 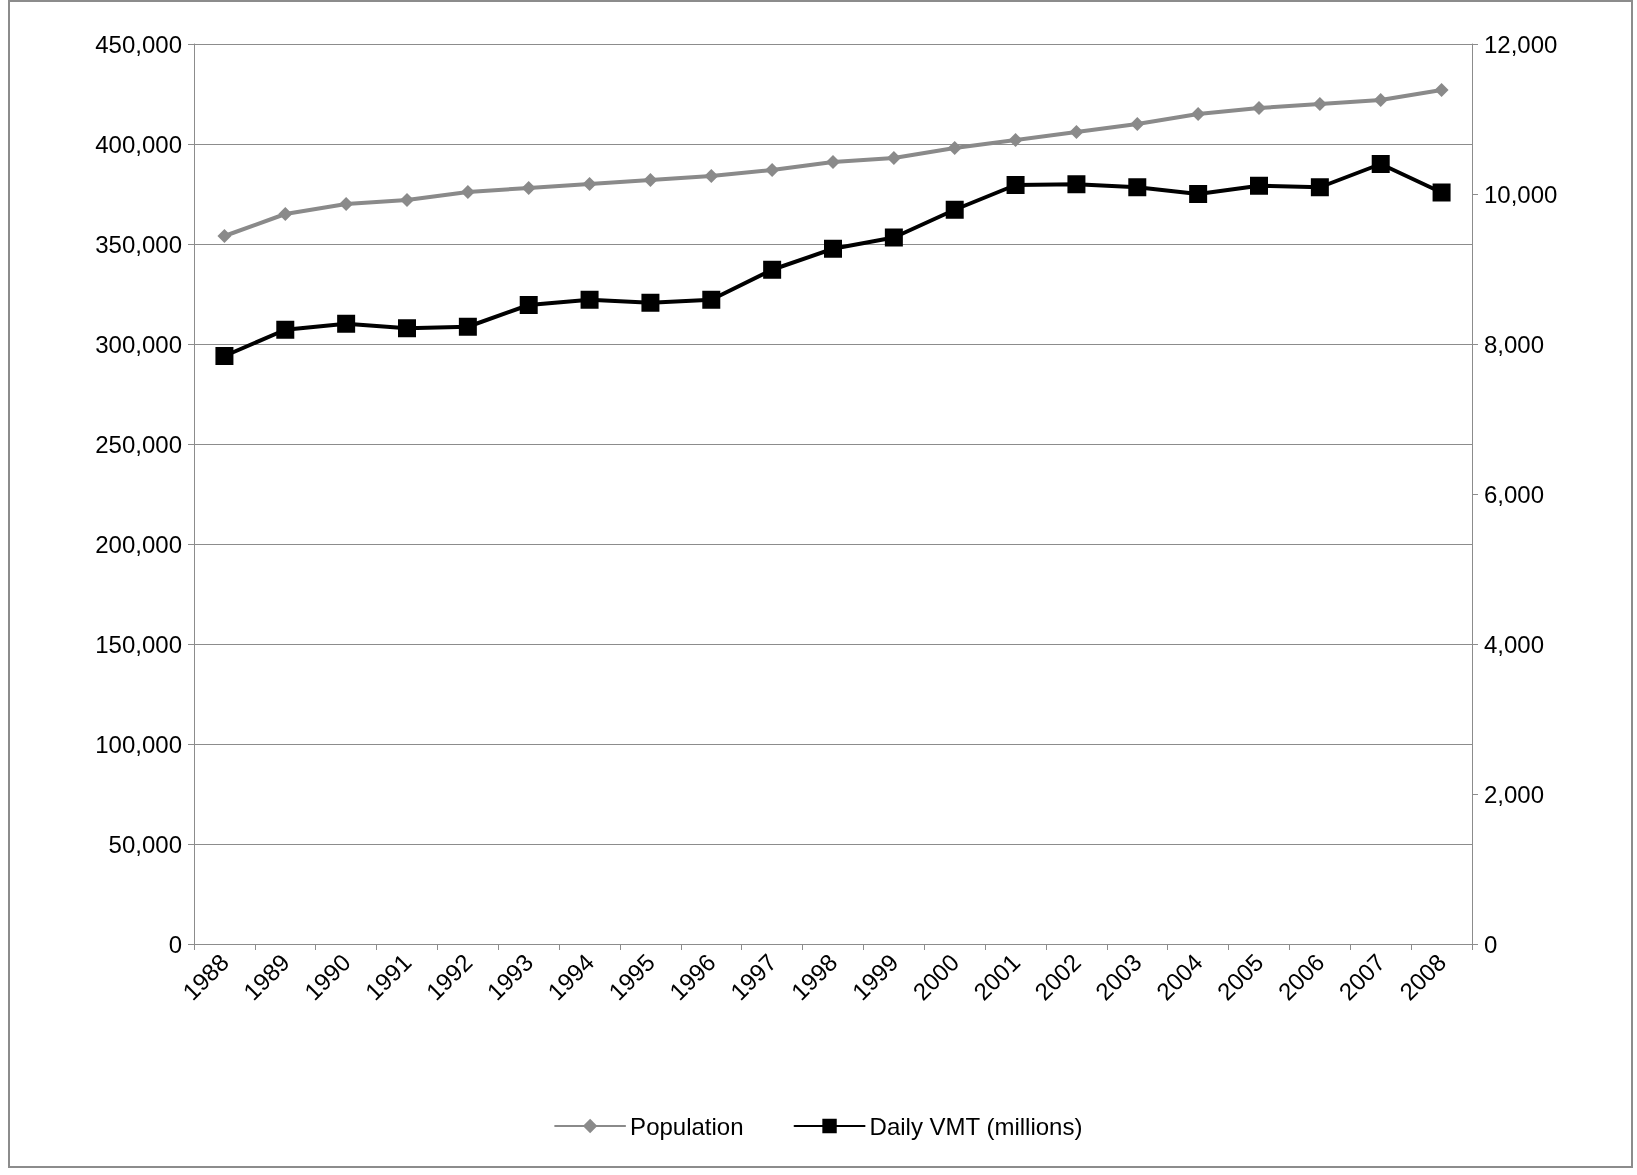 What do you see at coordinates (138, 644) in the screenshot?
I see `y-tick-label: 150,000` at bounding box center [138, 644].